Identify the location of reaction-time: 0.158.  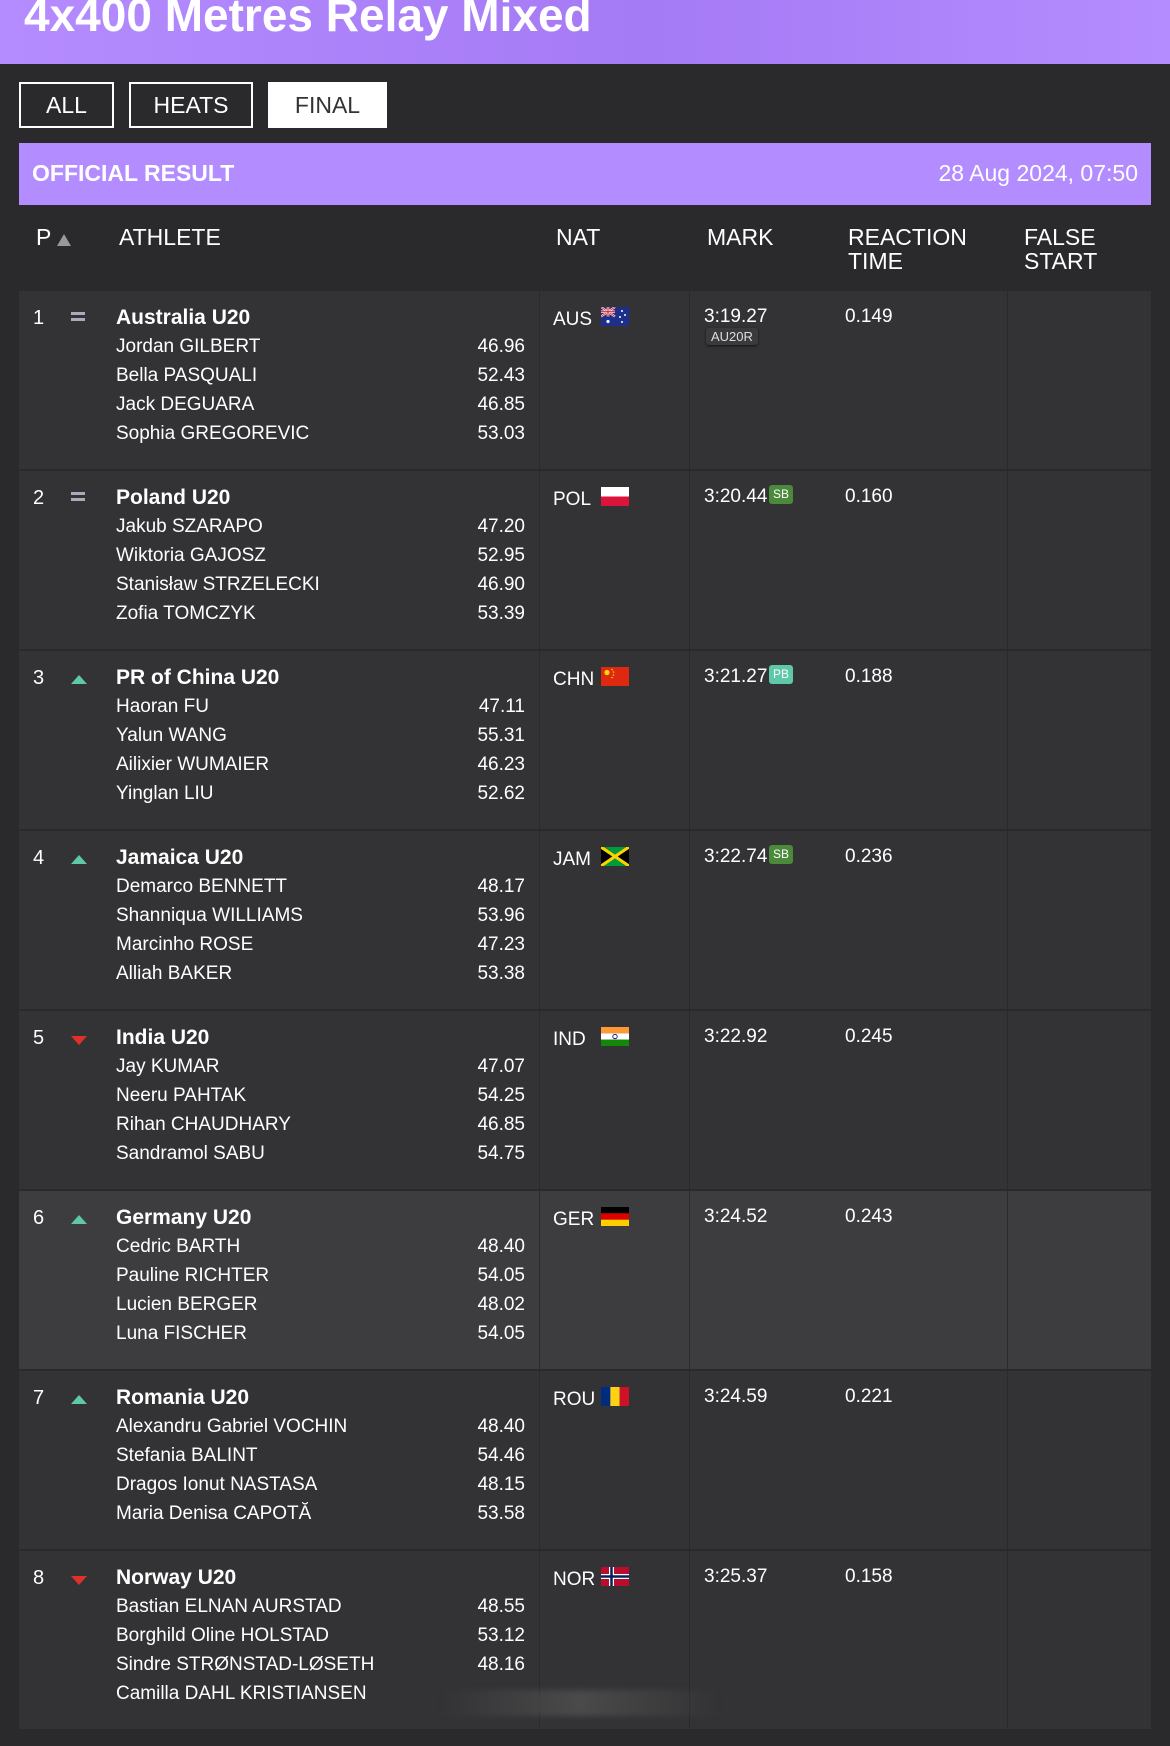
(869, 1576).